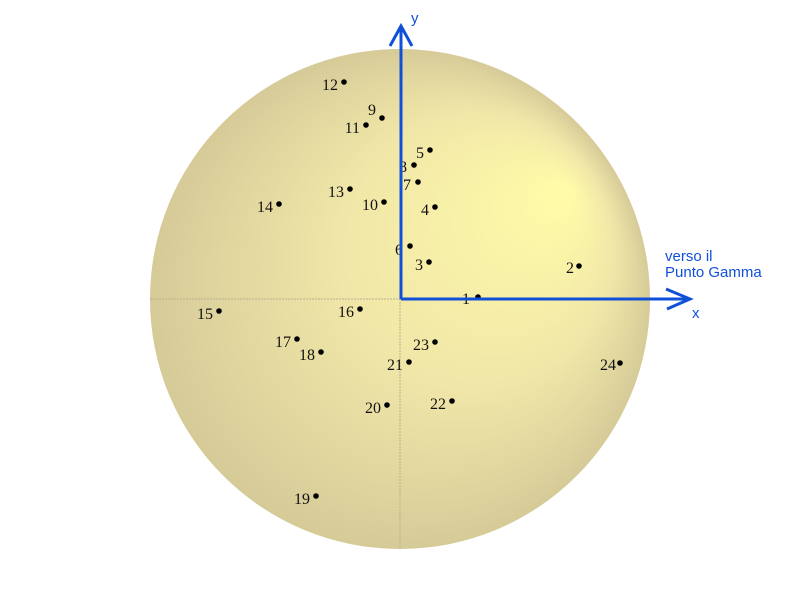 Image resolution: width=800 pixels, height=600 pixels. I want to click on point-label: 21, so click(395, 365).